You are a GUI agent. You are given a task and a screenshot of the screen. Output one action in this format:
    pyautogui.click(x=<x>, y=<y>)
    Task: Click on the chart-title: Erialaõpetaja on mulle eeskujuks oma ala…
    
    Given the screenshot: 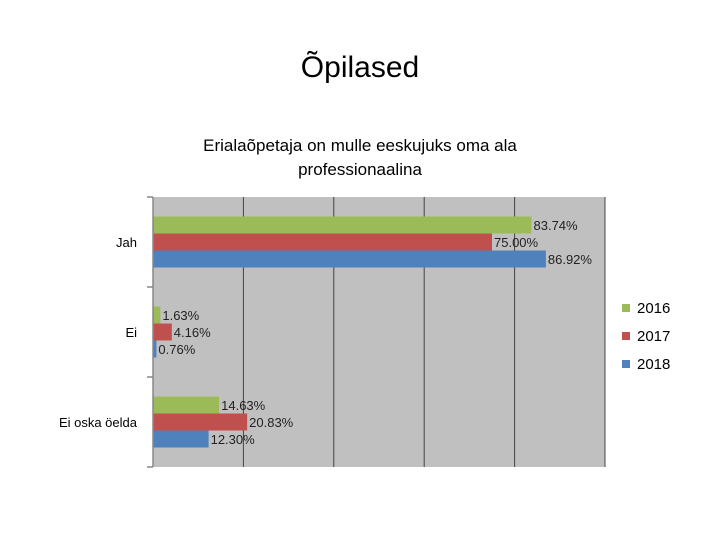 What is the action you would take?
    pyautogui.click(x=360, y=157)
    